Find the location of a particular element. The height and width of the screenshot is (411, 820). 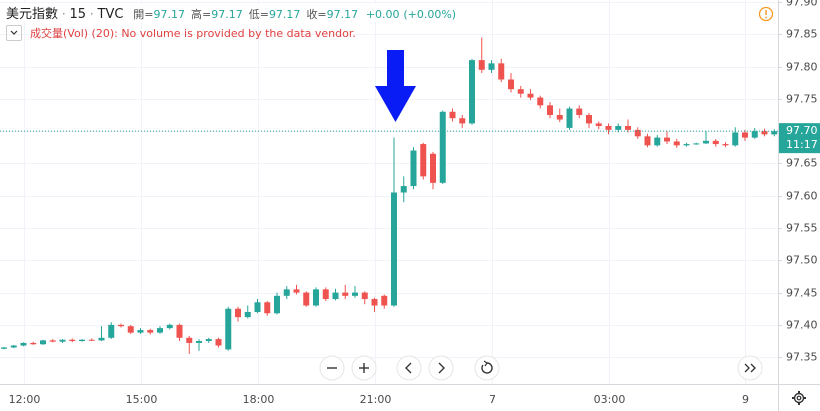

last-price-label: 97.70 is located at coordinates (802, 130).